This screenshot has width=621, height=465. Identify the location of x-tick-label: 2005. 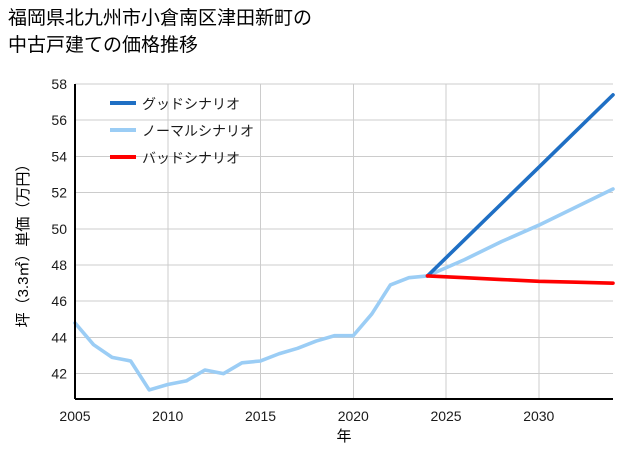
(74, 416).